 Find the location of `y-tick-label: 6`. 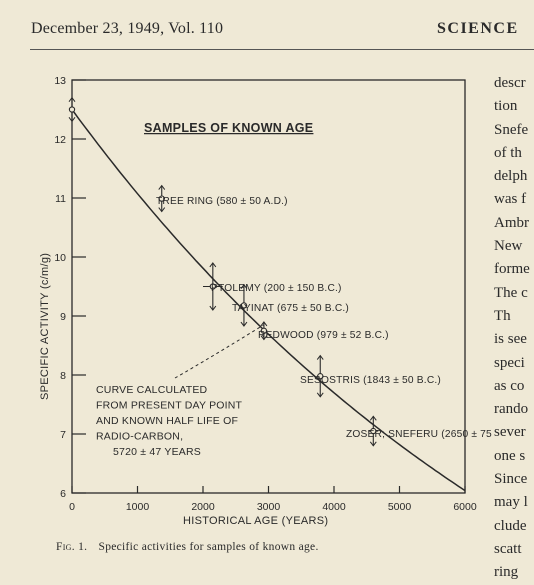

y-tick-label: 6 is located at coordinates (63, 494).